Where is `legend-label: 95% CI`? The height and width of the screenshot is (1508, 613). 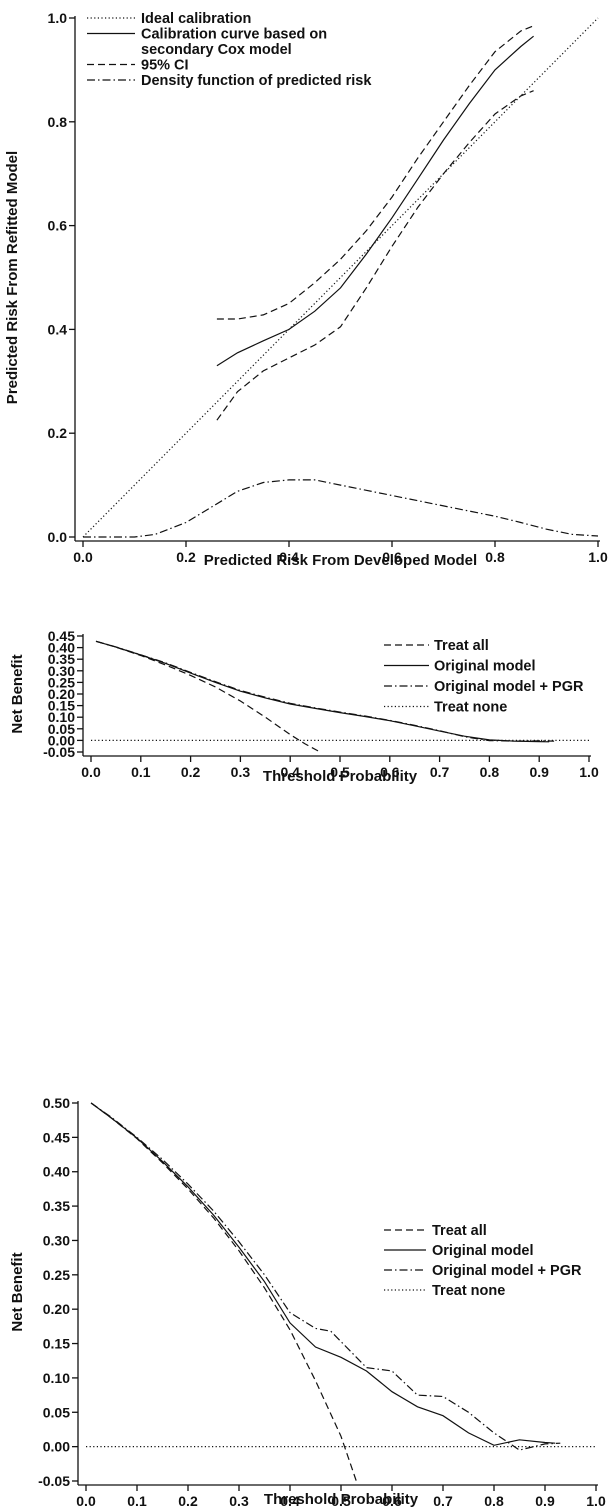 legend-label: 95% CI is located at coordinates (165, 66).